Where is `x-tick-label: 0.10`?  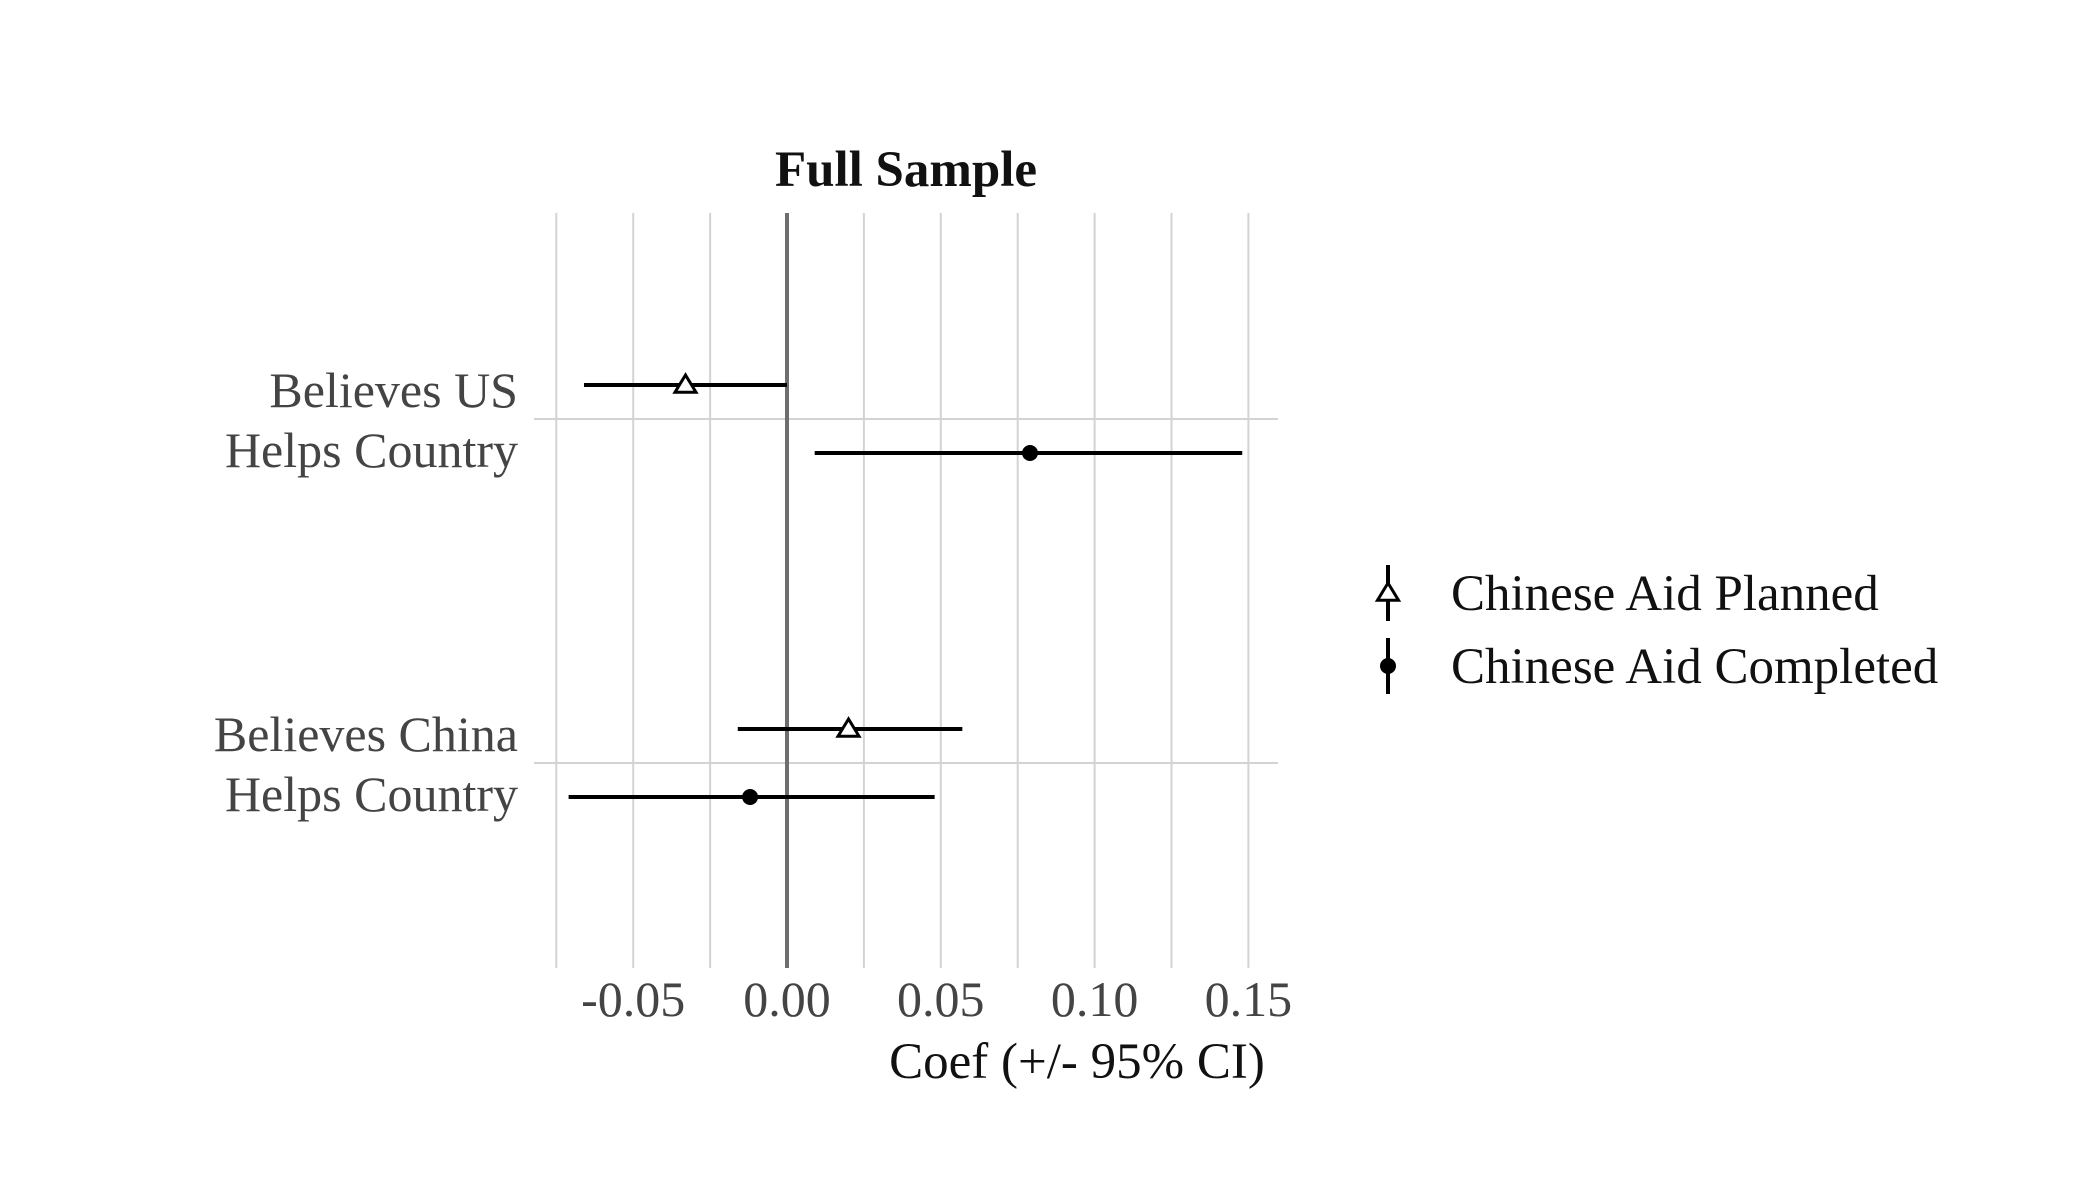
x-tick-label: 0.10 is located at coordinates (1095, 999).